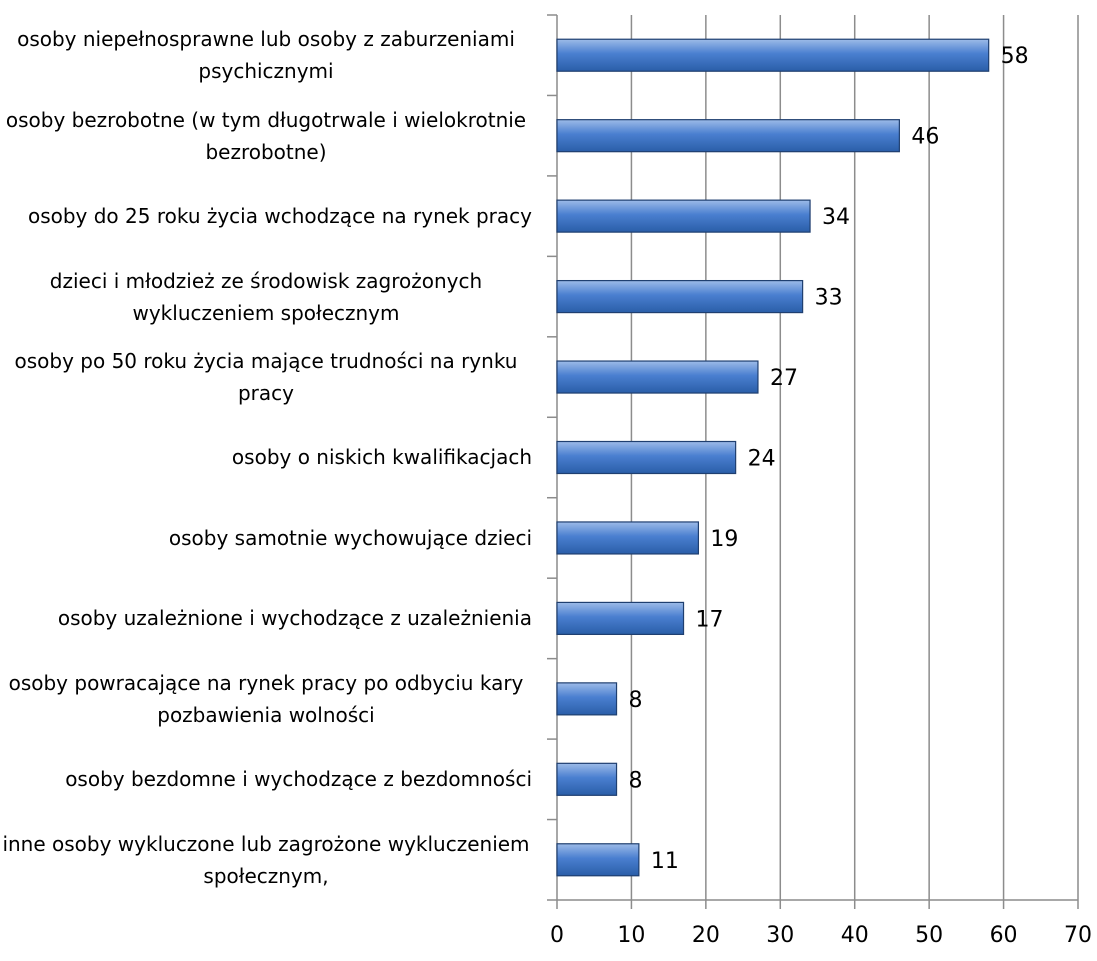 Image resolution: width=1097 pixels, height=961 pixels. Describe the element at coordinates (929, 935) in the screenshot. I see `x-tick-label: 50` at that location.